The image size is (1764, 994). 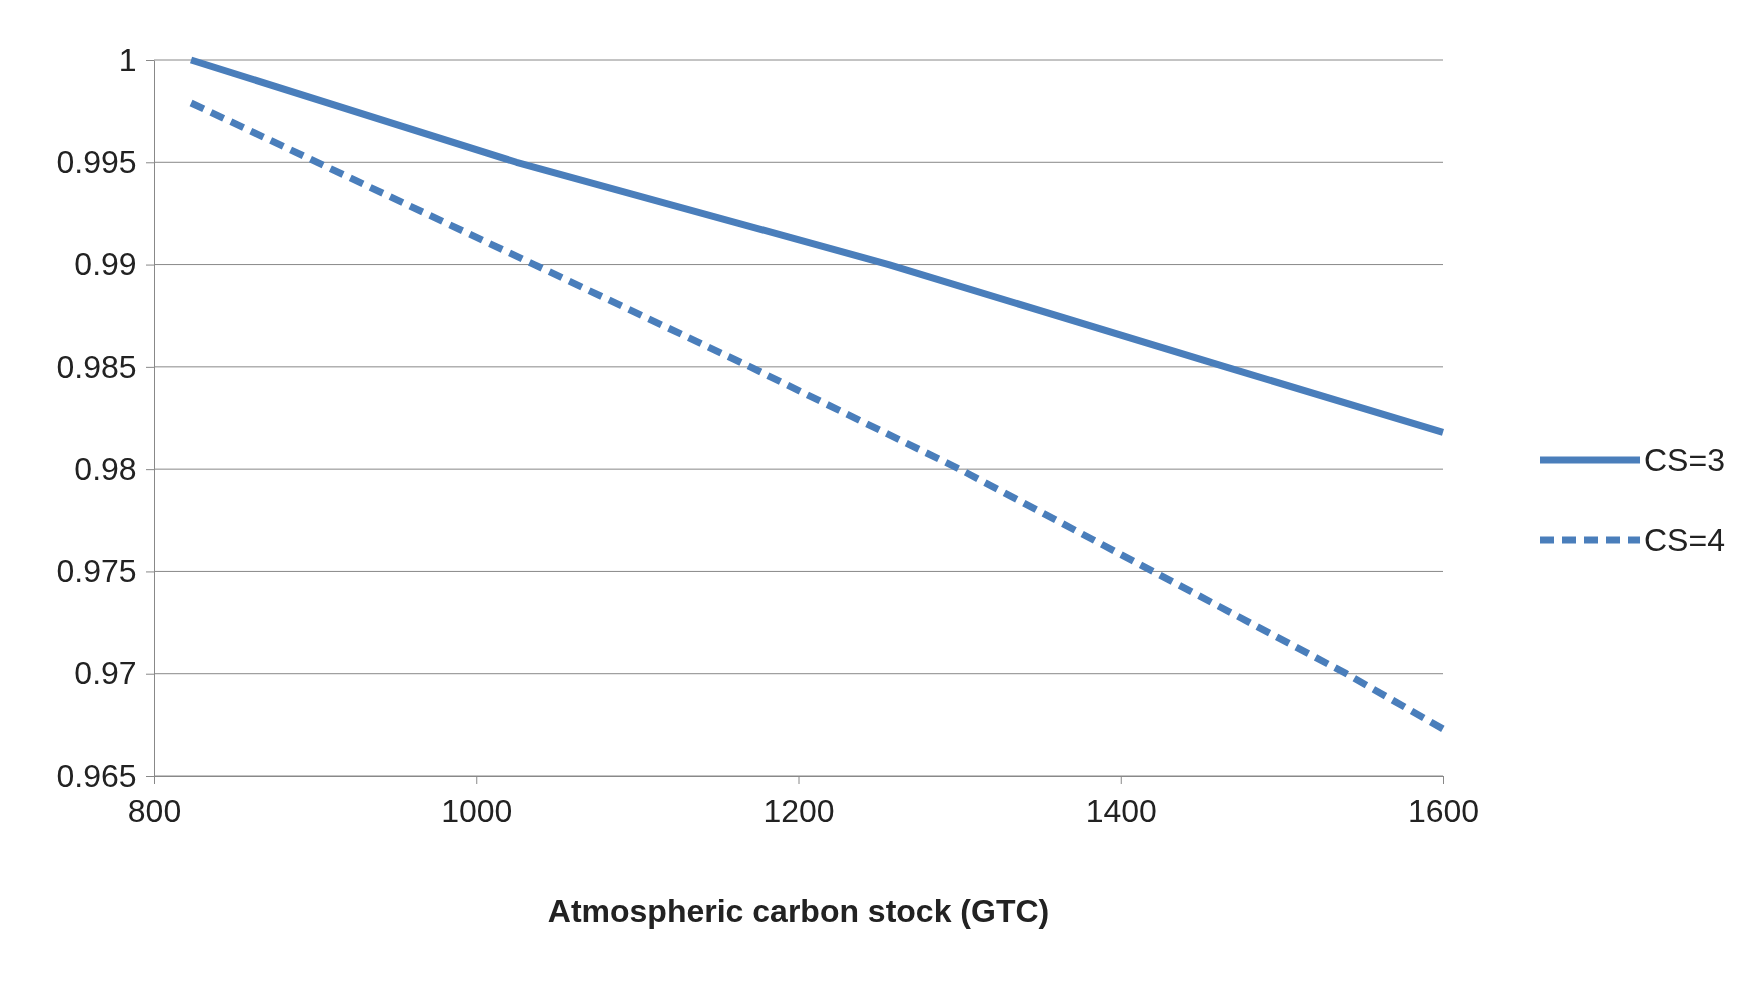 What do you see at coordinates (798, 911) in the screenshot?
I see `x-axis-title: Atmospheric carbon stock (GTC)` at bounding box center [798, 911].